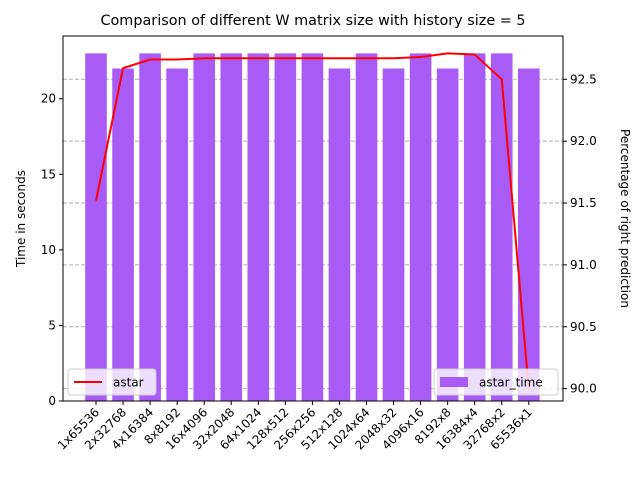  I want to click on right-tick-label: 91.5, so click(583, 203).